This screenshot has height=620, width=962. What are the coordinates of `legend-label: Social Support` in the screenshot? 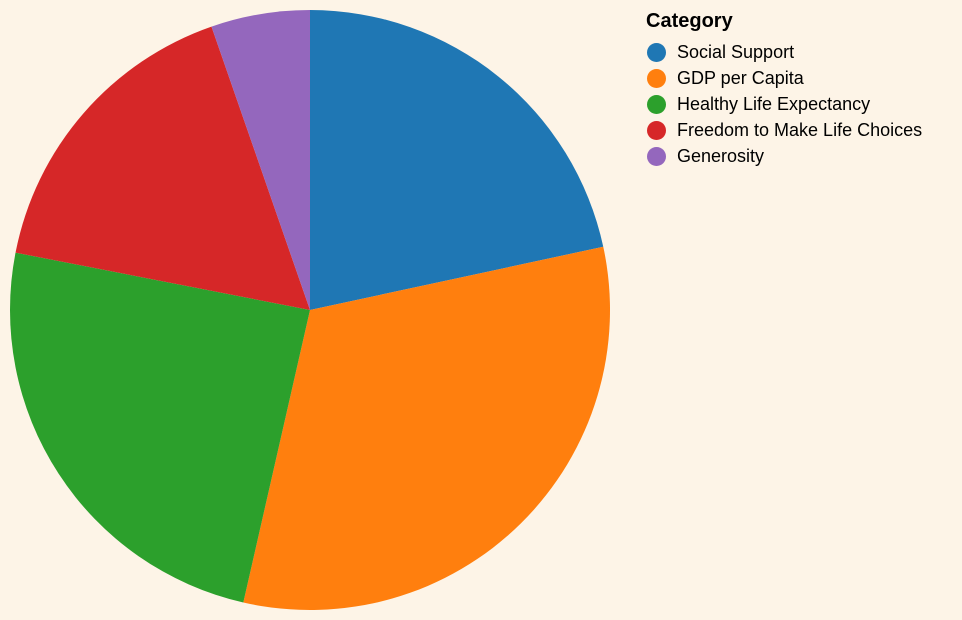 It's located at (736, 51).